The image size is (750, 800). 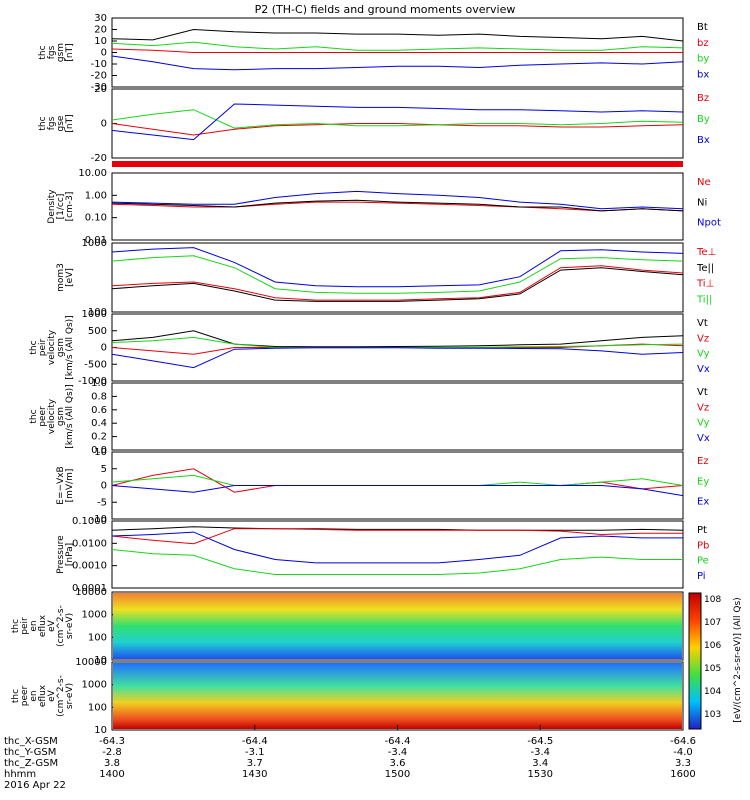 What do you see at coordinates (683, 752) in the screenshot?
I see `x-tick-label: -4.0` at bounding box center [683, 752].